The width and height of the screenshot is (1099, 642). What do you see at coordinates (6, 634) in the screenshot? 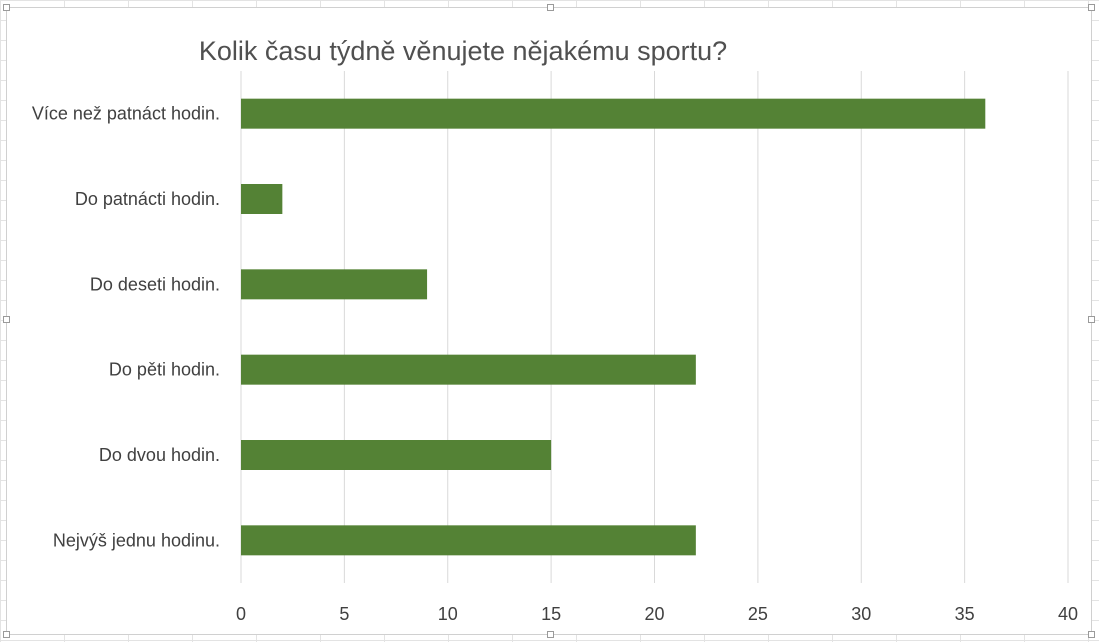
I see `resize-handle-bottom-left` at bounding box center [6, 634].